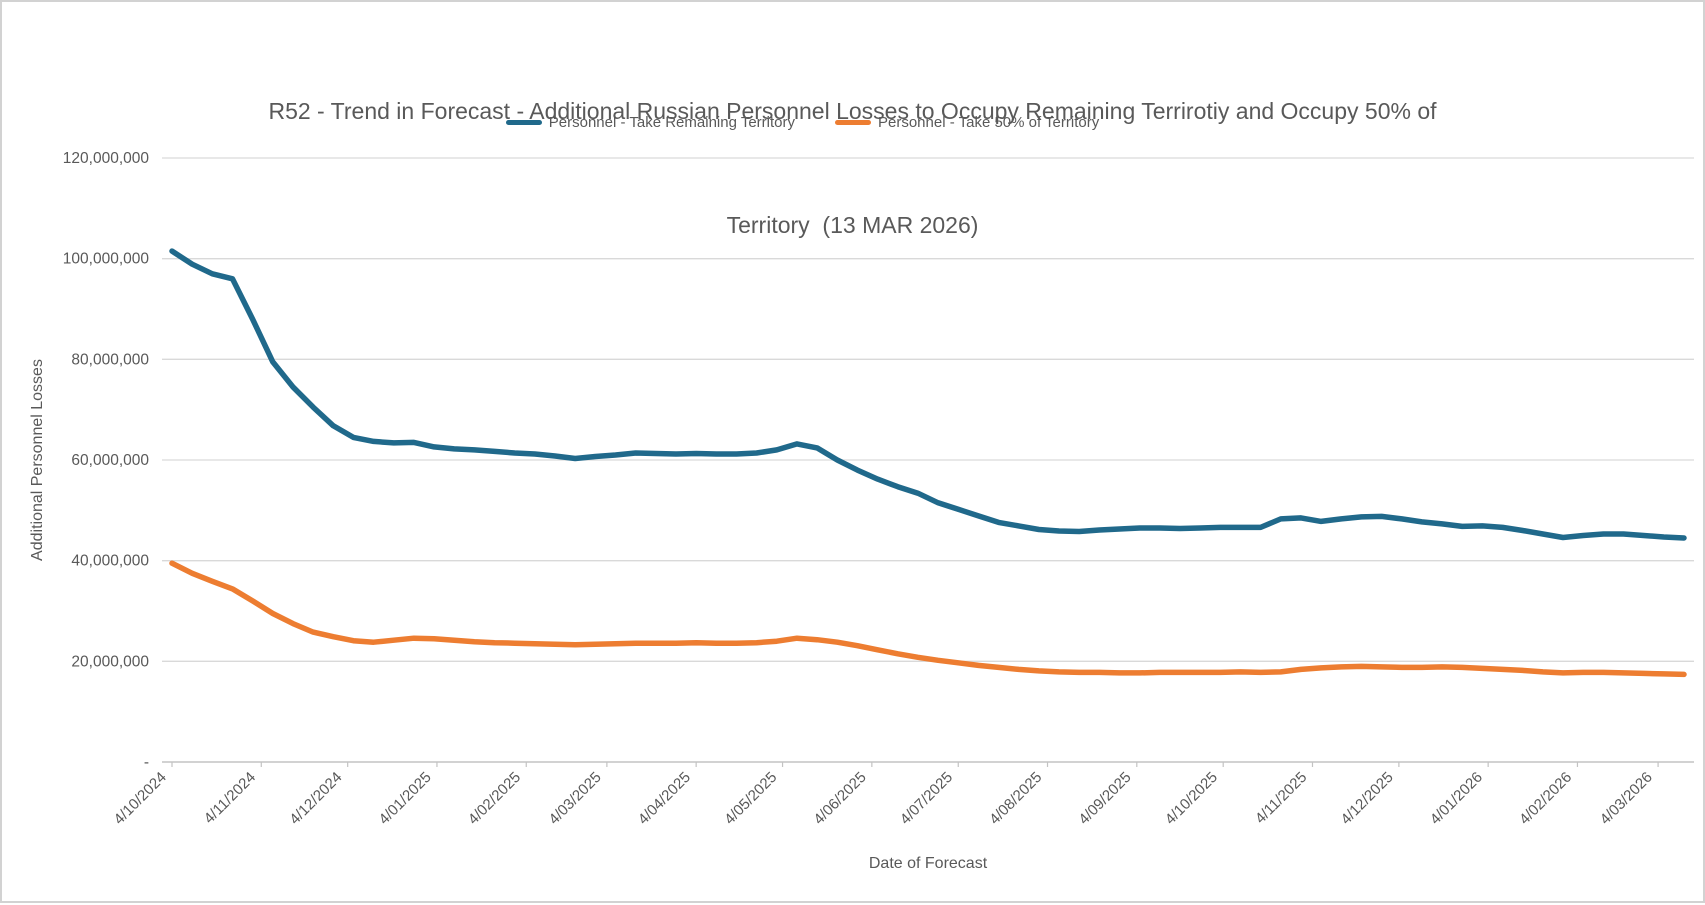 The width and height of the screenshot is (1705, 905). I want to click on legend-item-take-50-percent-territory: Personnel - Take 50% of Territory, so click(967, 122).